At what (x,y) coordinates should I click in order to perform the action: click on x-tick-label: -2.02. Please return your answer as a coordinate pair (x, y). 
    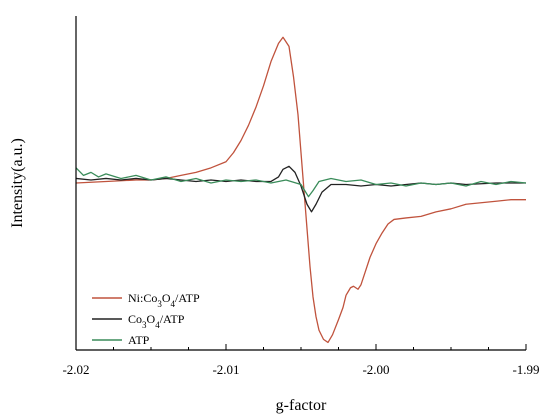
    Looking at the image, I should click on (75, 369).